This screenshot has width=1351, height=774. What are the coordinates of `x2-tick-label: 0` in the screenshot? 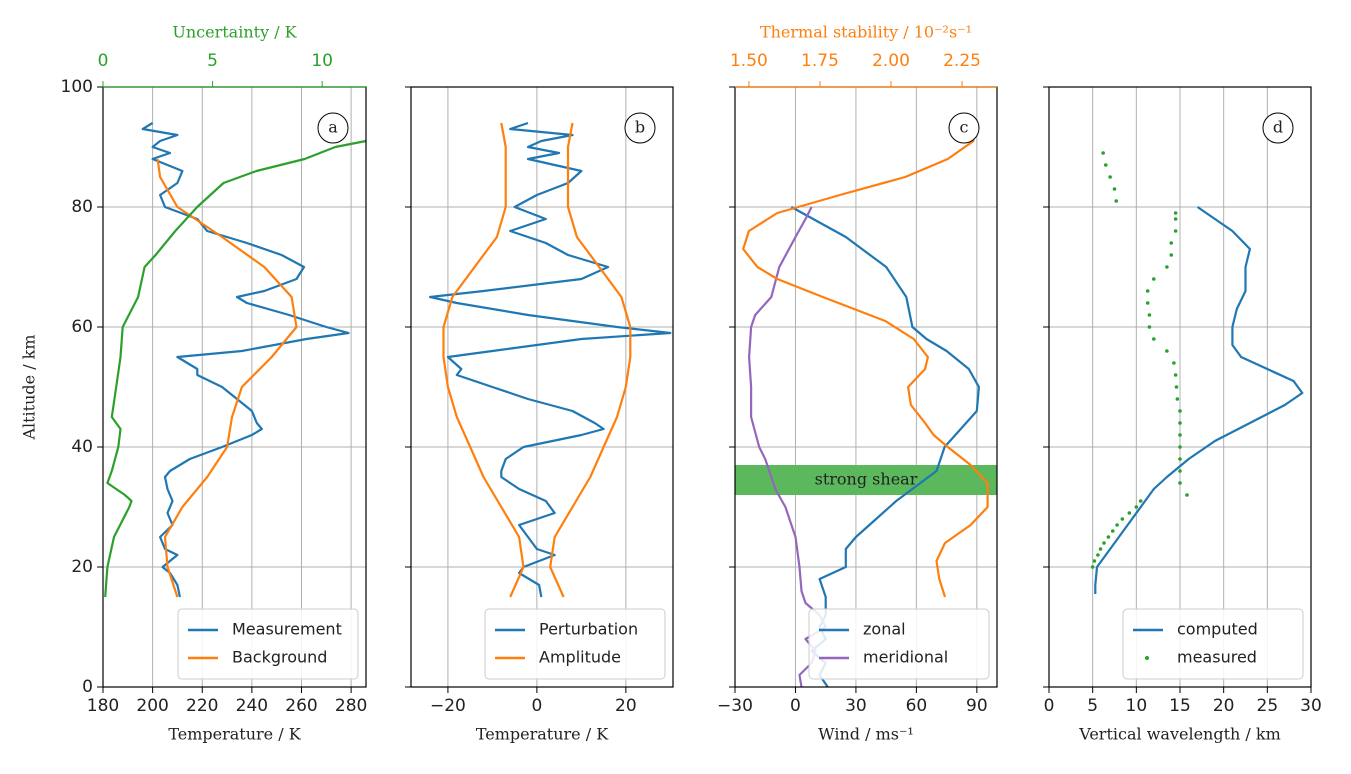 It's located at (103, 61).